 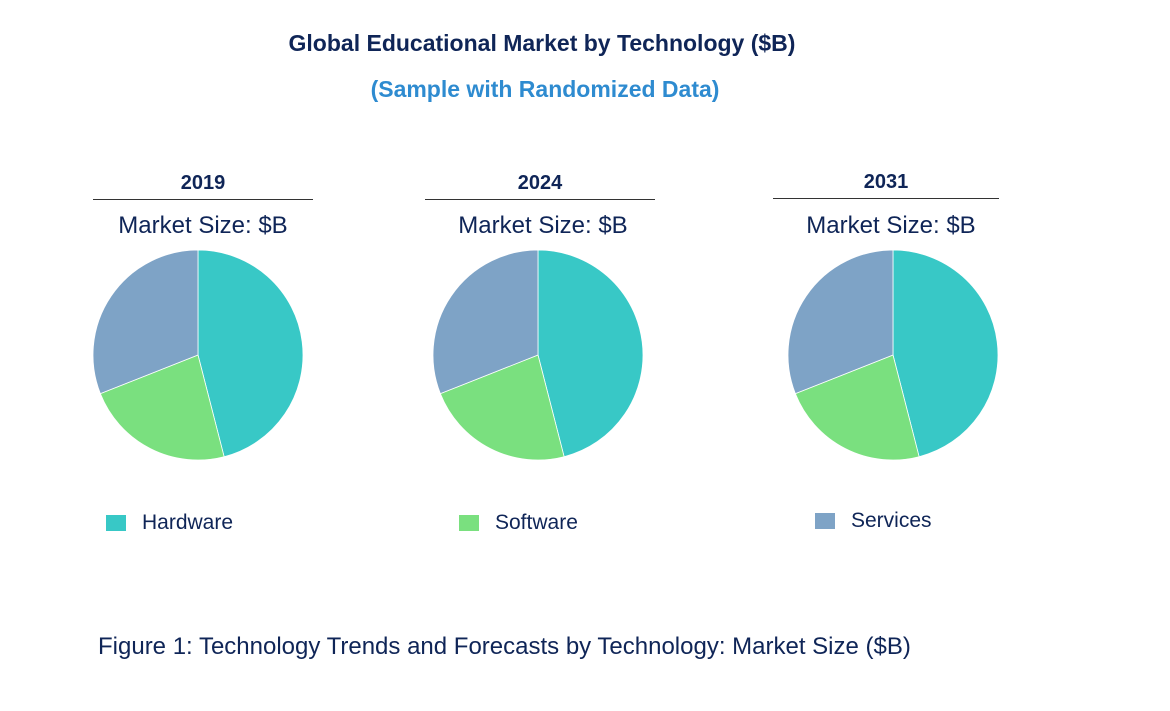 What do you see at coordinates (891, 520) in the screenshot?
I see `legend-label-services: Services` at bounding box center [891, 520].